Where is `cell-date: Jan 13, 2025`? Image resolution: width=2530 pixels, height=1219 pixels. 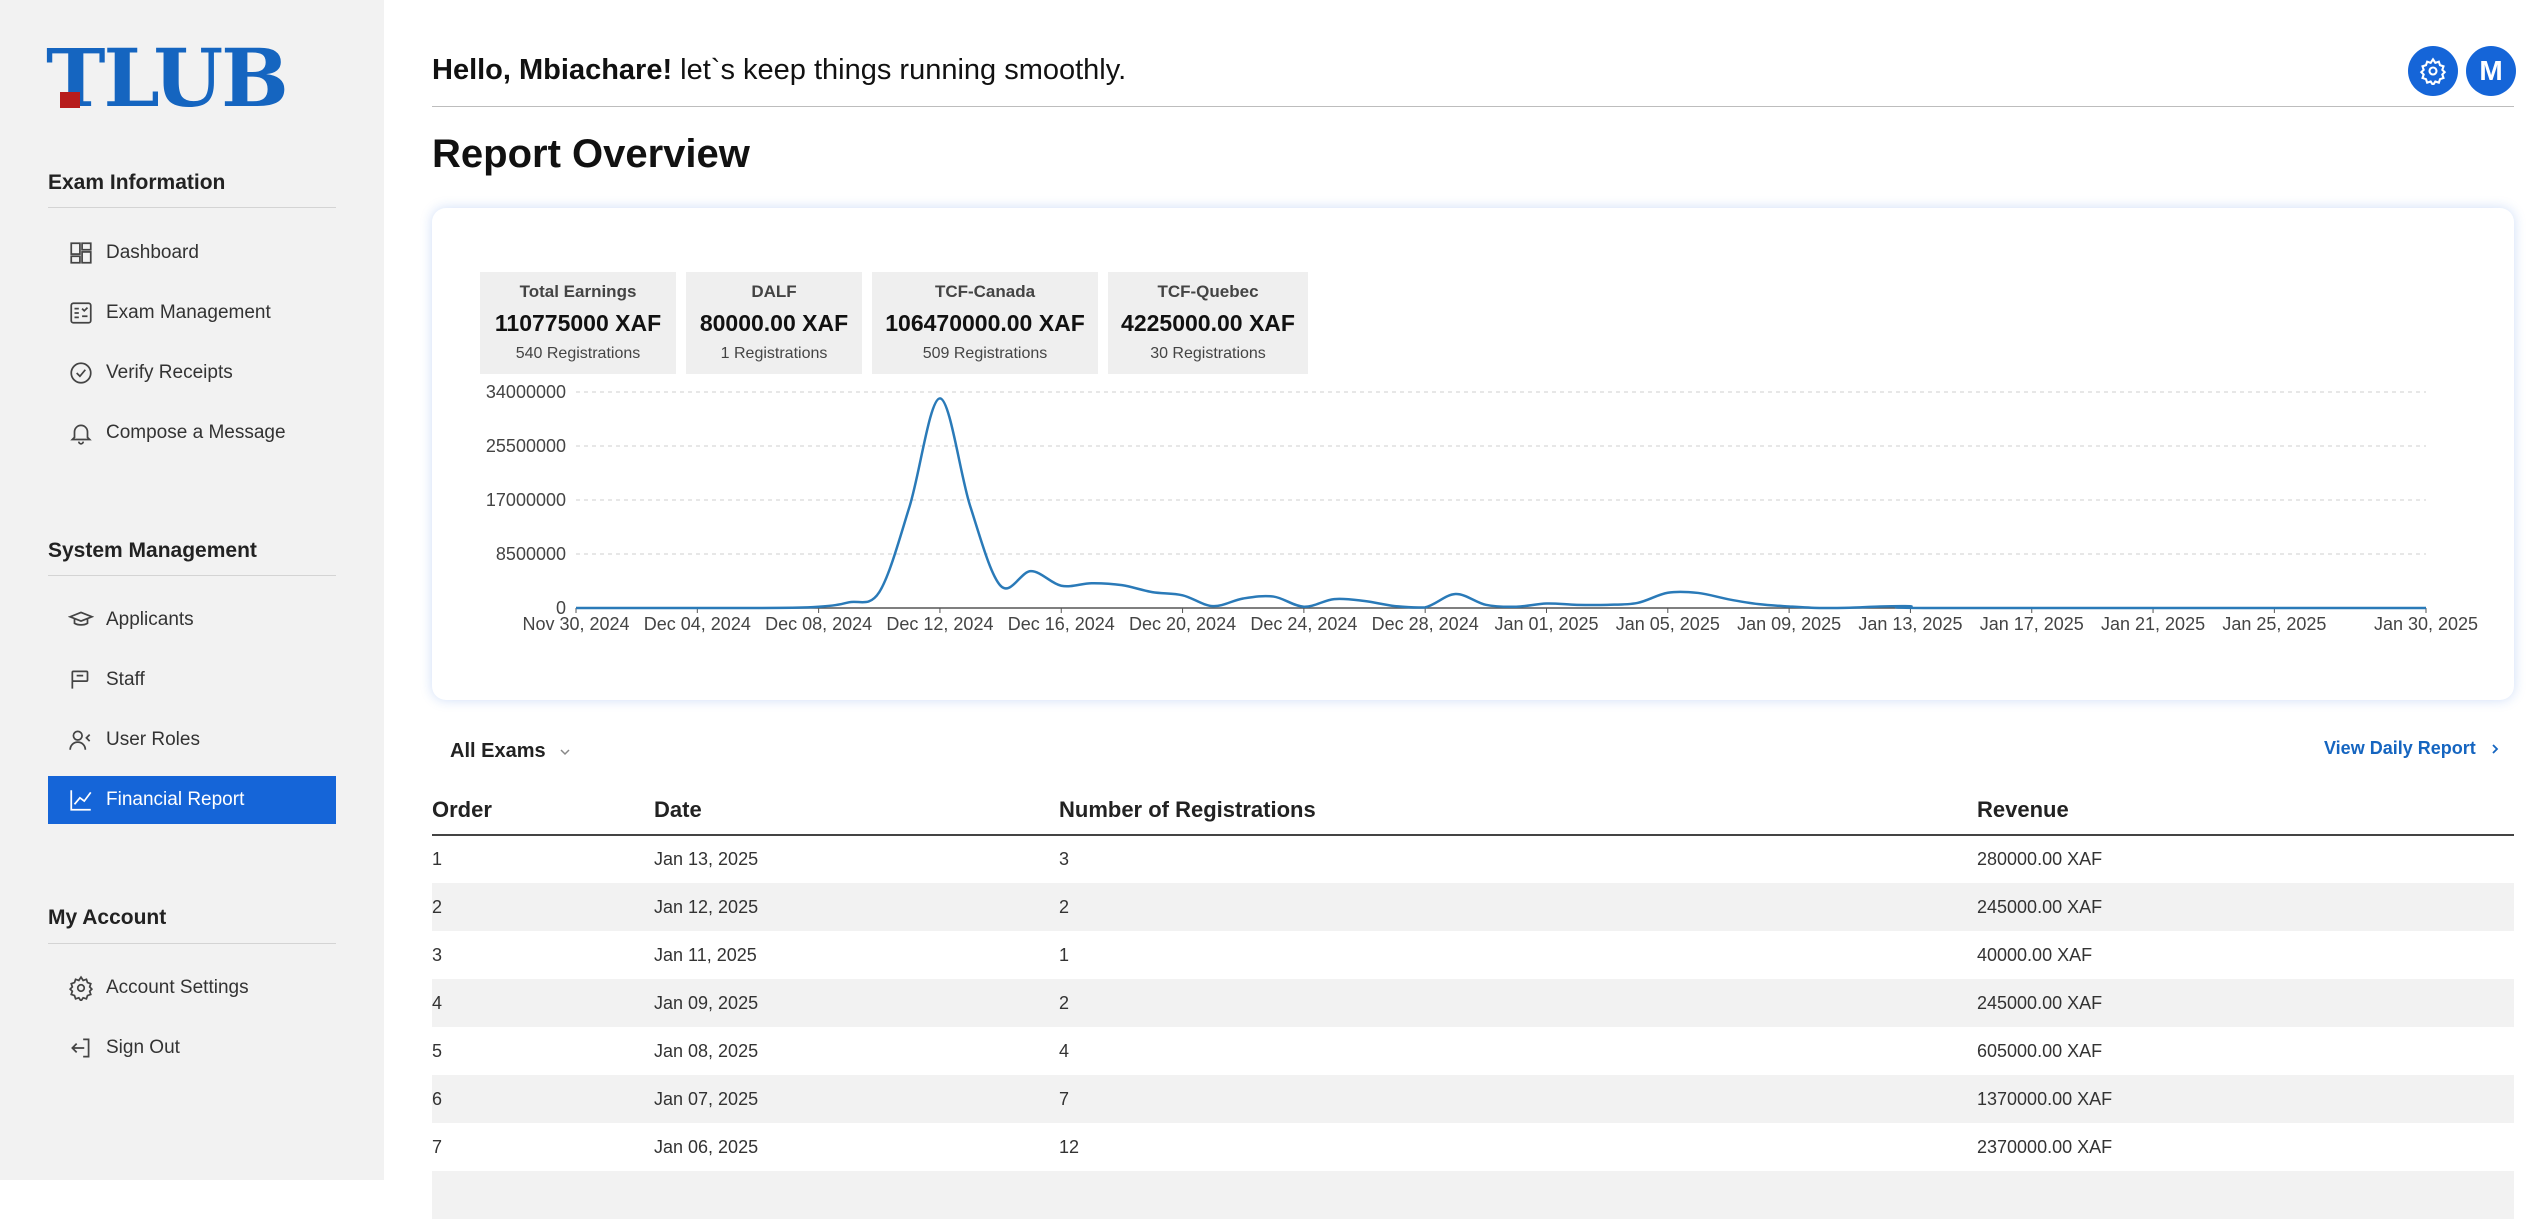
cell-date: Jan 13, 2025 is located at coordinates (706, 859).